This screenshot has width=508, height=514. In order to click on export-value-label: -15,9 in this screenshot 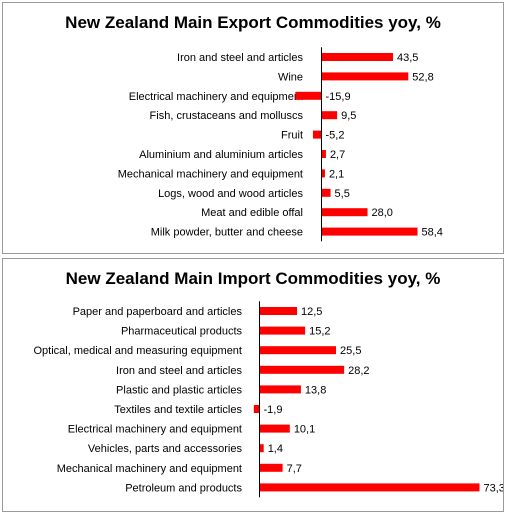, I will do `click(338, 97)`.